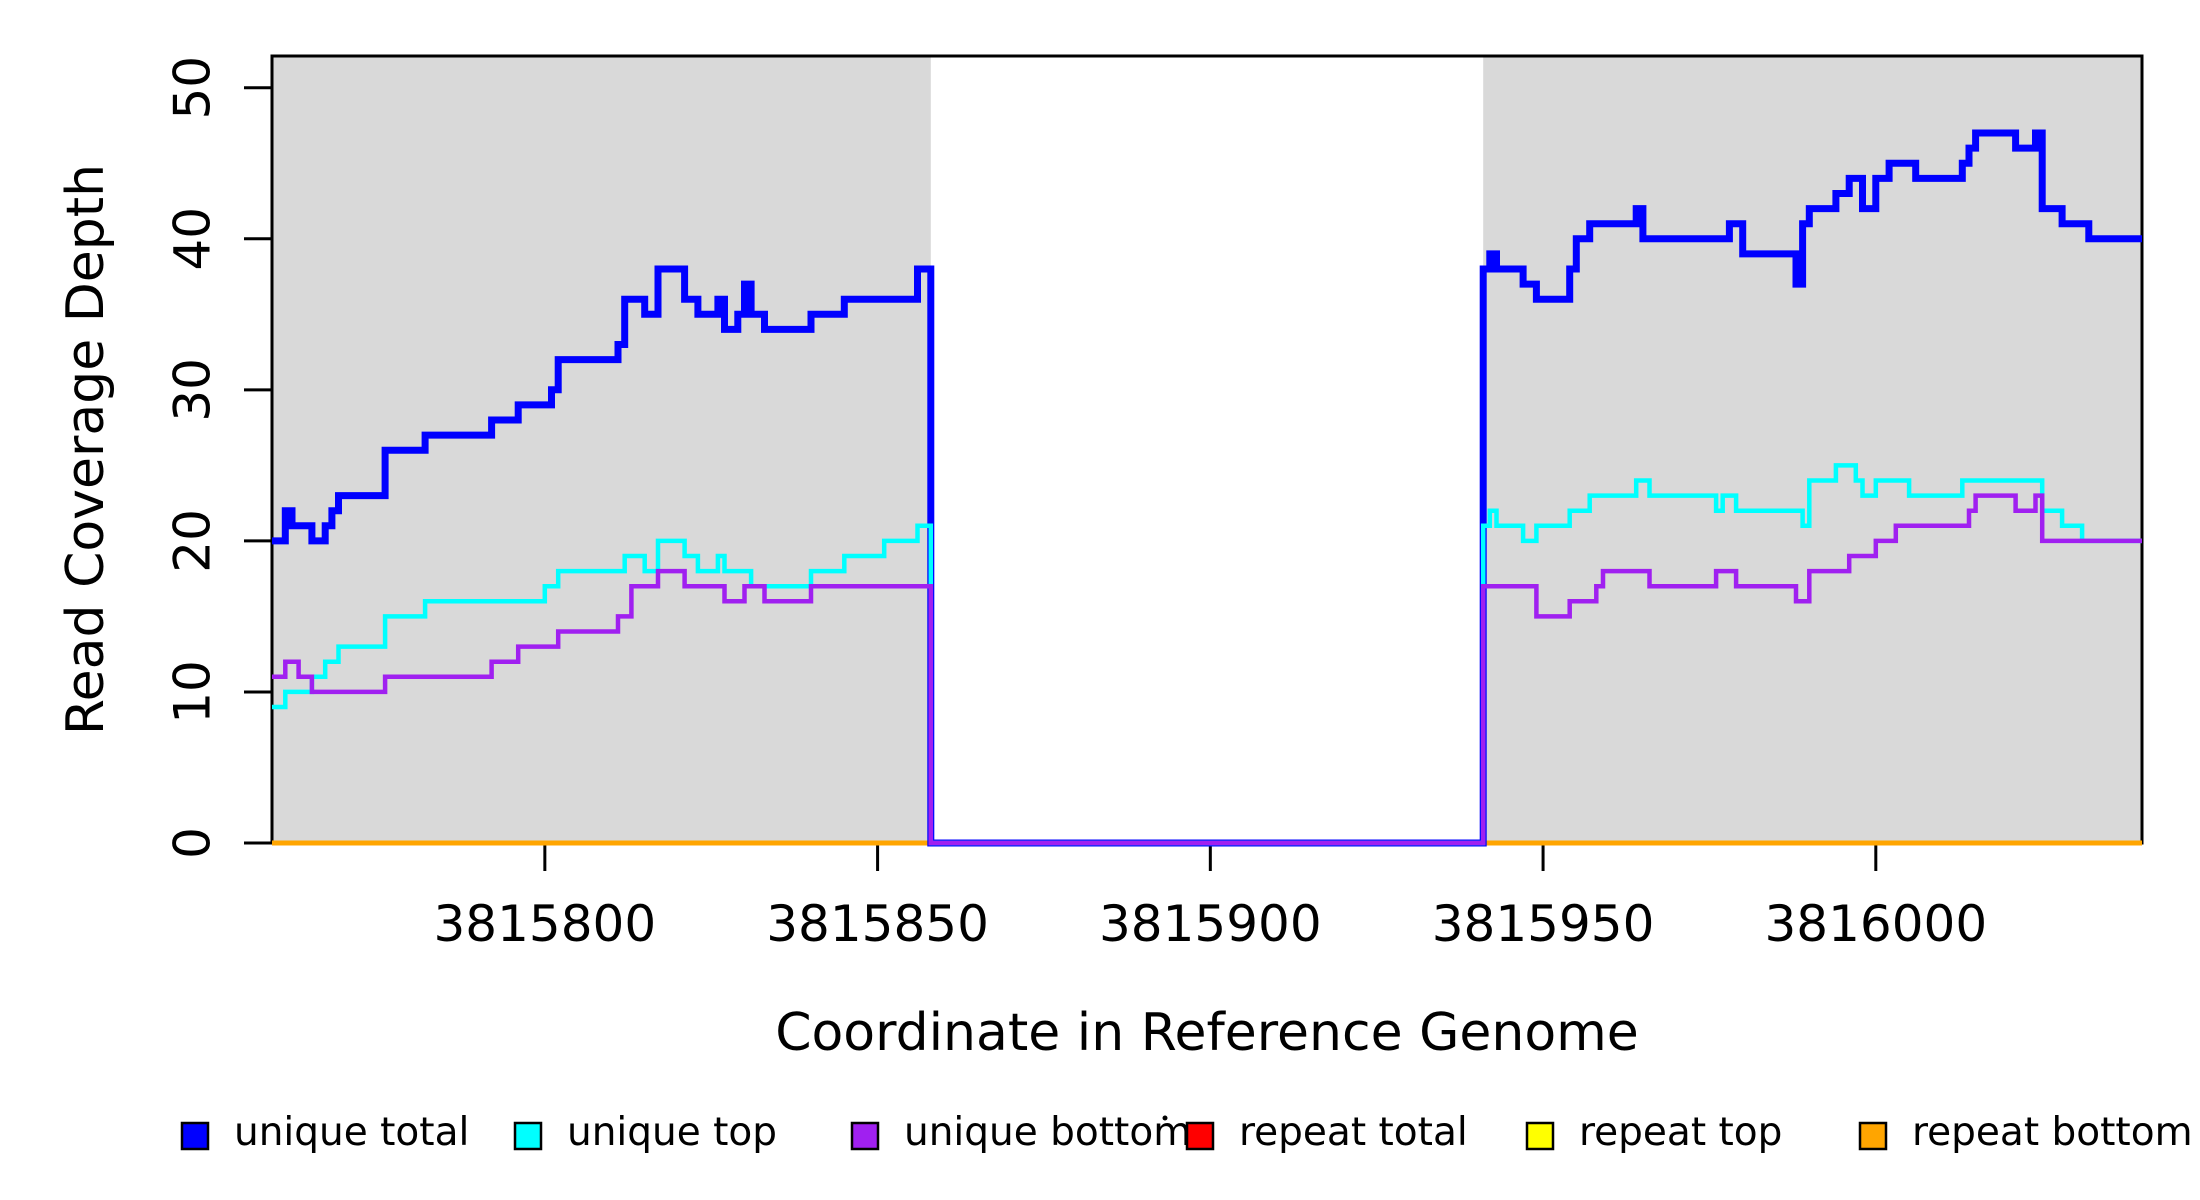 The width and height of the screenshot is (2200, 1200). What do you see at coordinates (1207, 1033) in the screenshot?
I see `x-axis-title: Coordinate in Reference Genome` at bounding box center [1207, 1033].